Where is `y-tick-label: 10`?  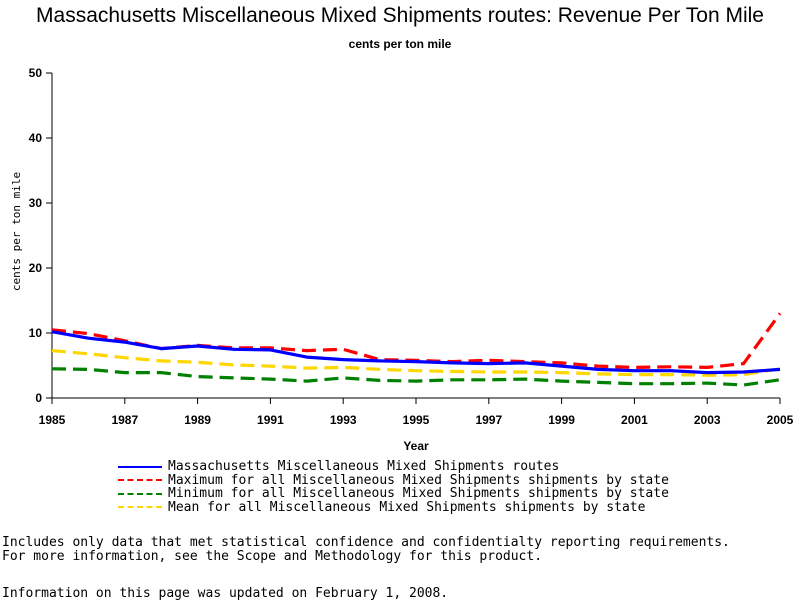 y-tick-label: 10 is located at coordinates (36, 333).